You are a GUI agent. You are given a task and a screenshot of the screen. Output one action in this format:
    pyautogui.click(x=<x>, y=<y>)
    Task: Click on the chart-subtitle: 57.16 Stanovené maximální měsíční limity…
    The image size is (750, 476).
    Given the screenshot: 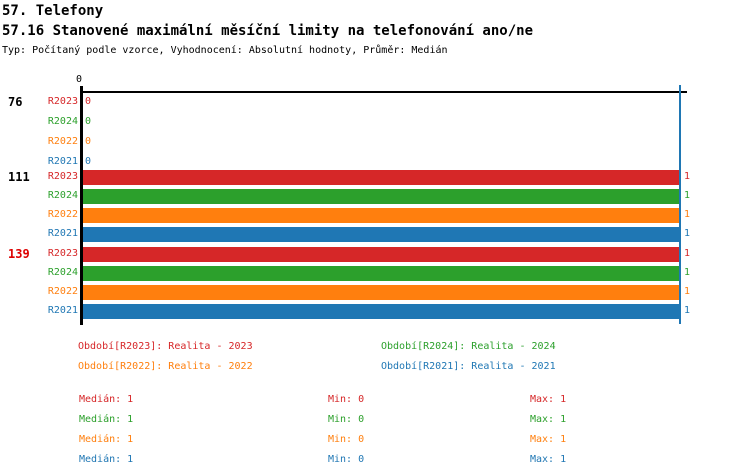 What is the action you would take?
    pyautogui.click(x=268, y=31)
    